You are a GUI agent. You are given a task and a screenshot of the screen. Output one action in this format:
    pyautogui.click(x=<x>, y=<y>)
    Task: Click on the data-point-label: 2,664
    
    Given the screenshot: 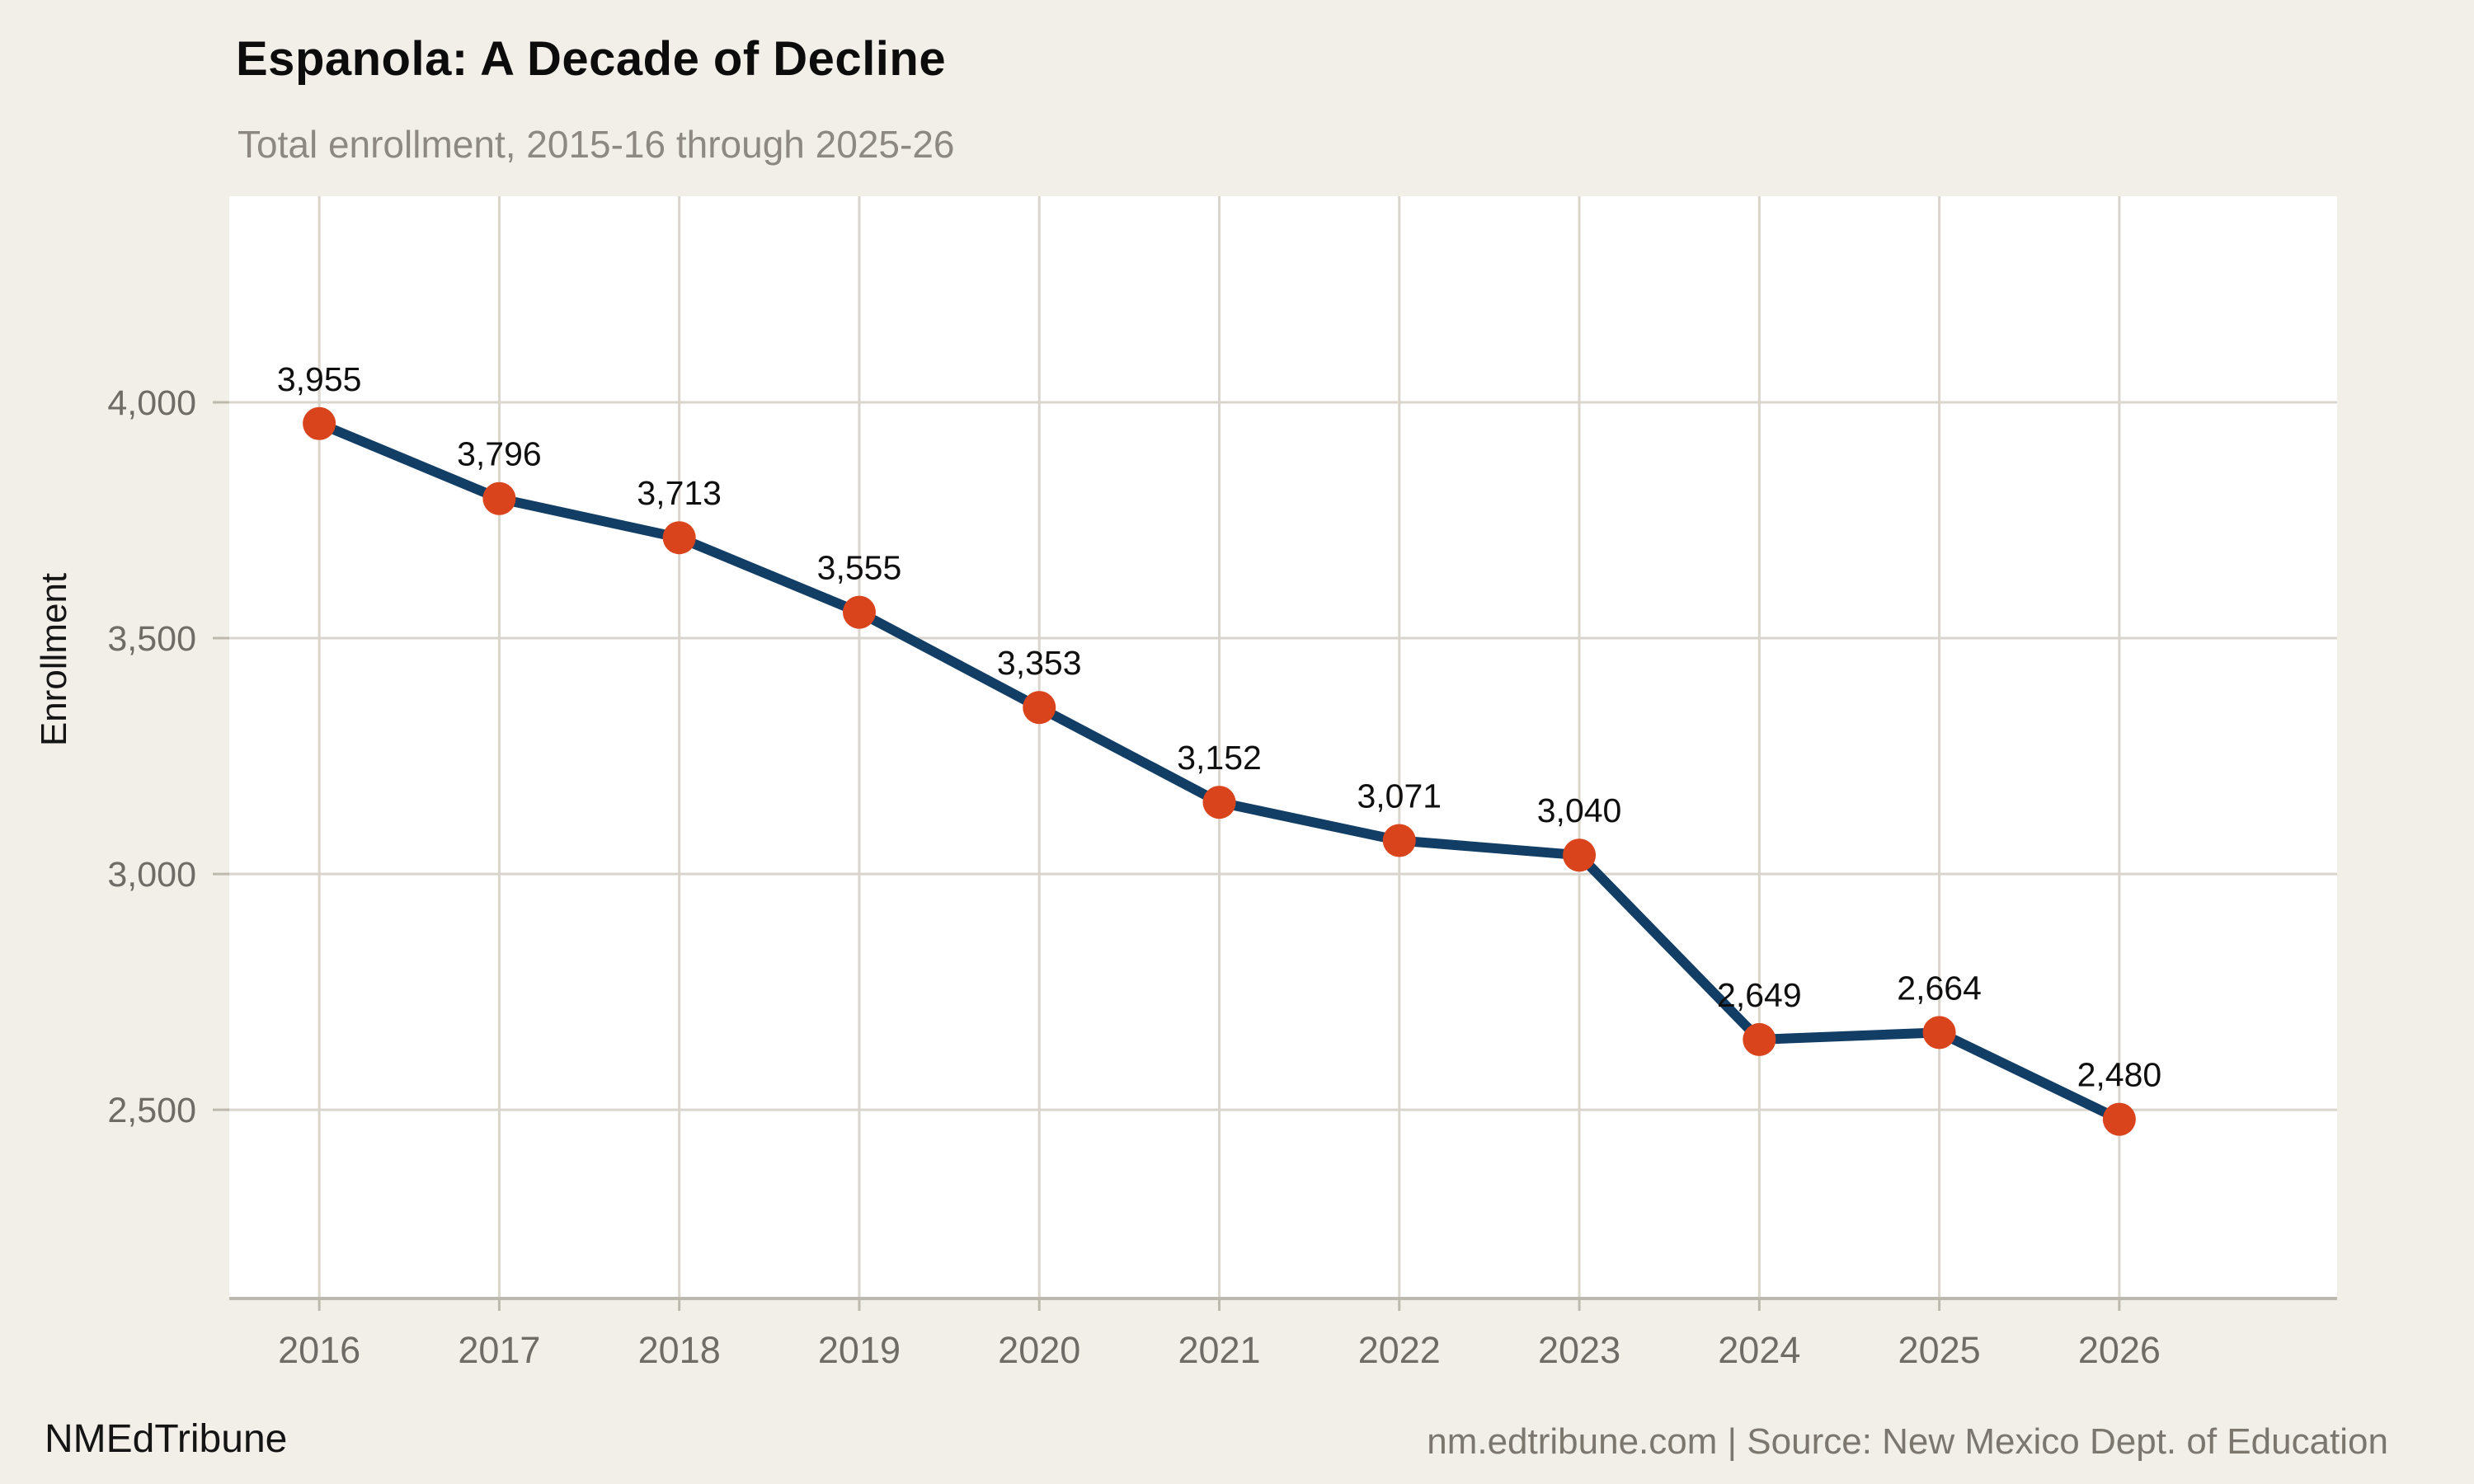 What is the action you would take?
    pyautogui.click(x=1939, y=988)
    